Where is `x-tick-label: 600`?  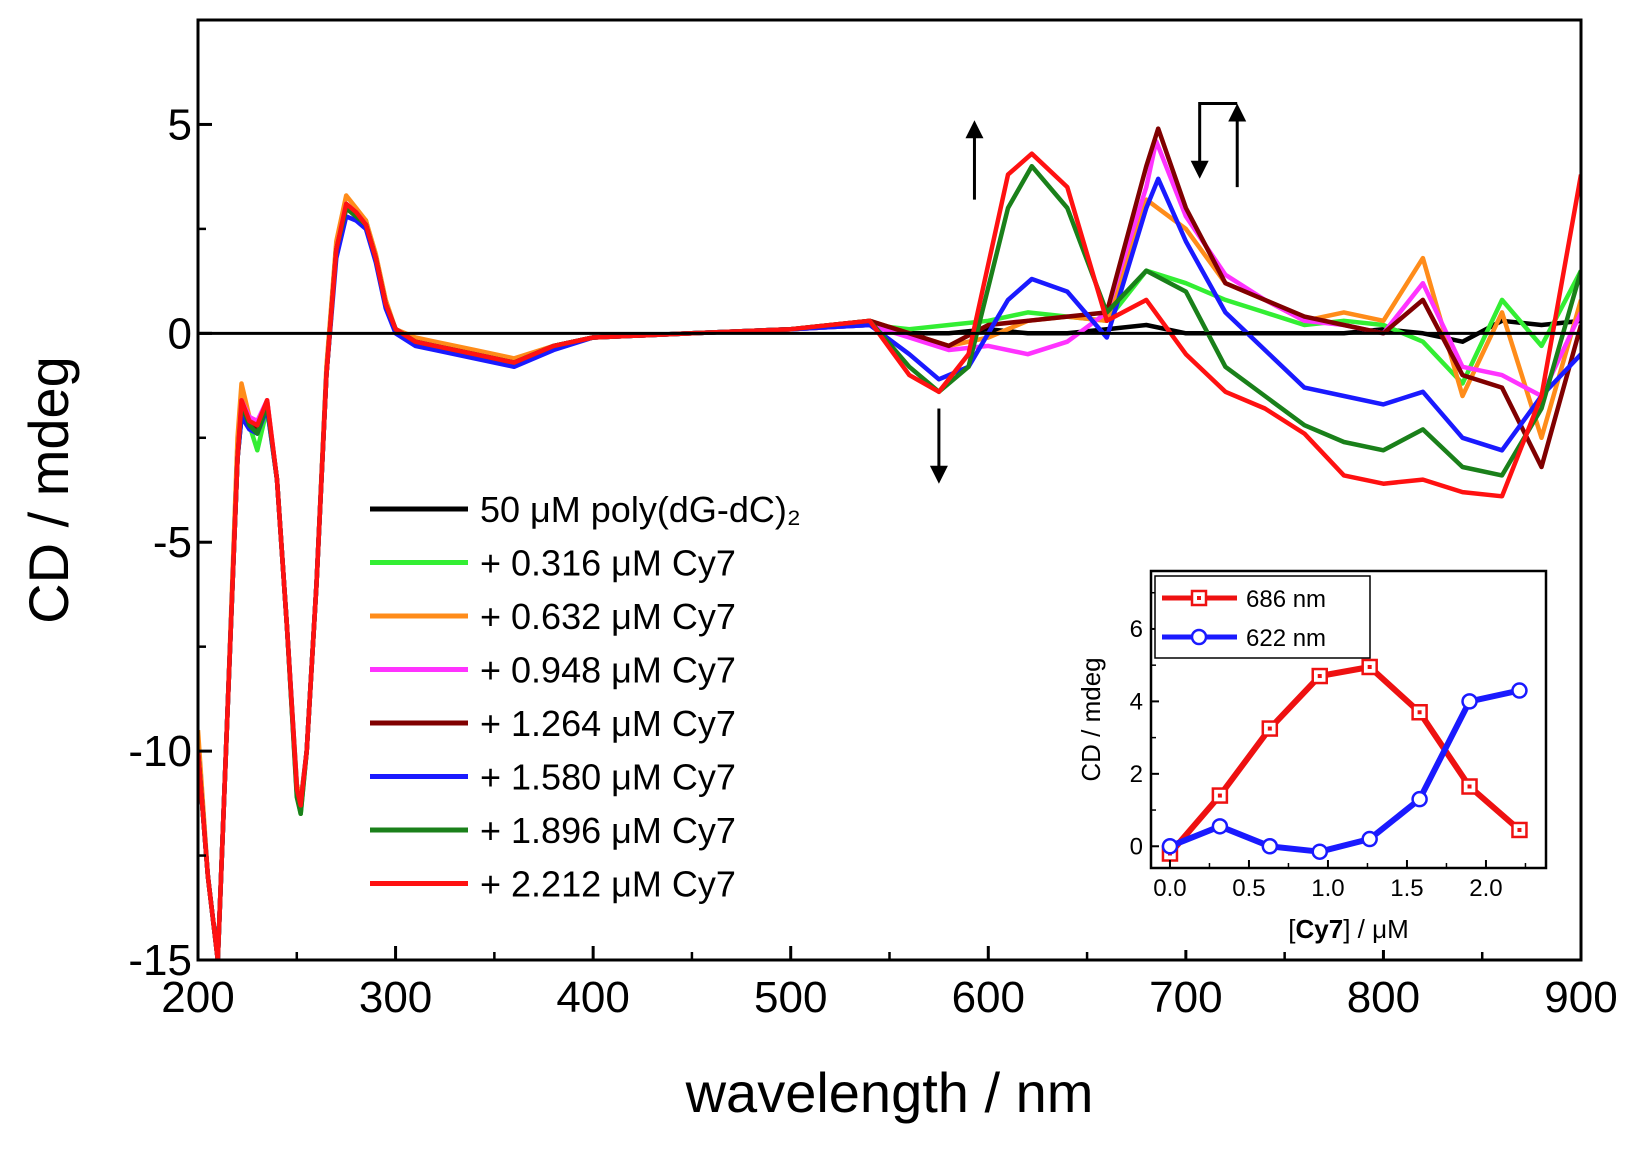
x-tick-label: 600 is located at coordinates (988, 997).